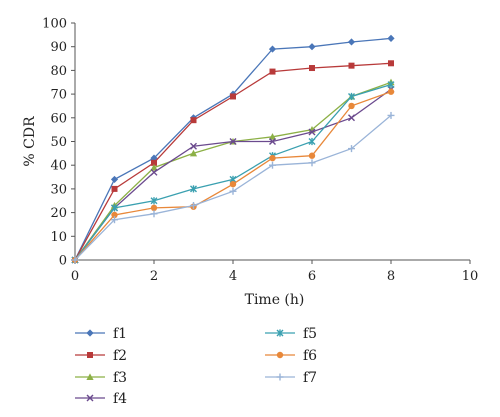  What do you see at coordinates (101, 399) in the screenshot?
I see `legend-item-f4: f4` at bounding box center [101, 399].